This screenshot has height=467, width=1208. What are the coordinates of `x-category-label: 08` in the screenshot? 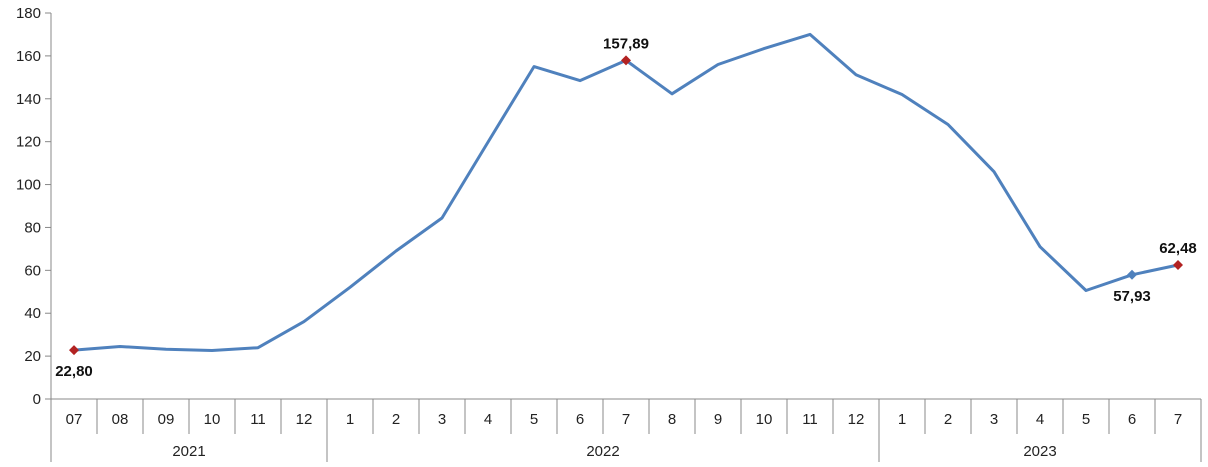 It's located at (120, 419).